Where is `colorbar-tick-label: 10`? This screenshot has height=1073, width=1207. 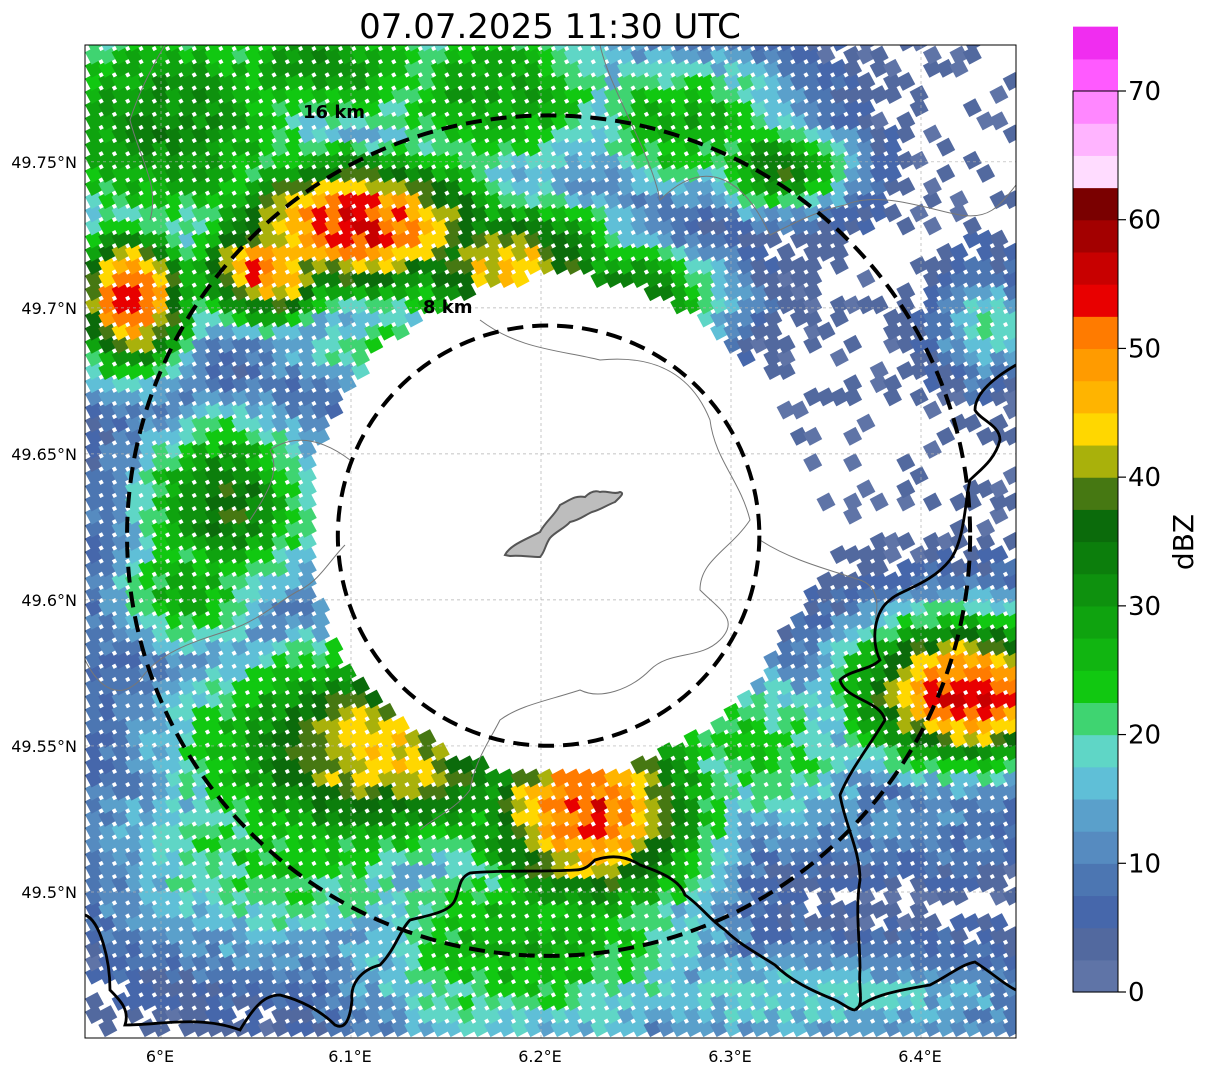 colorbar-tick-label: 10 is located at coordinates (1144, 864).